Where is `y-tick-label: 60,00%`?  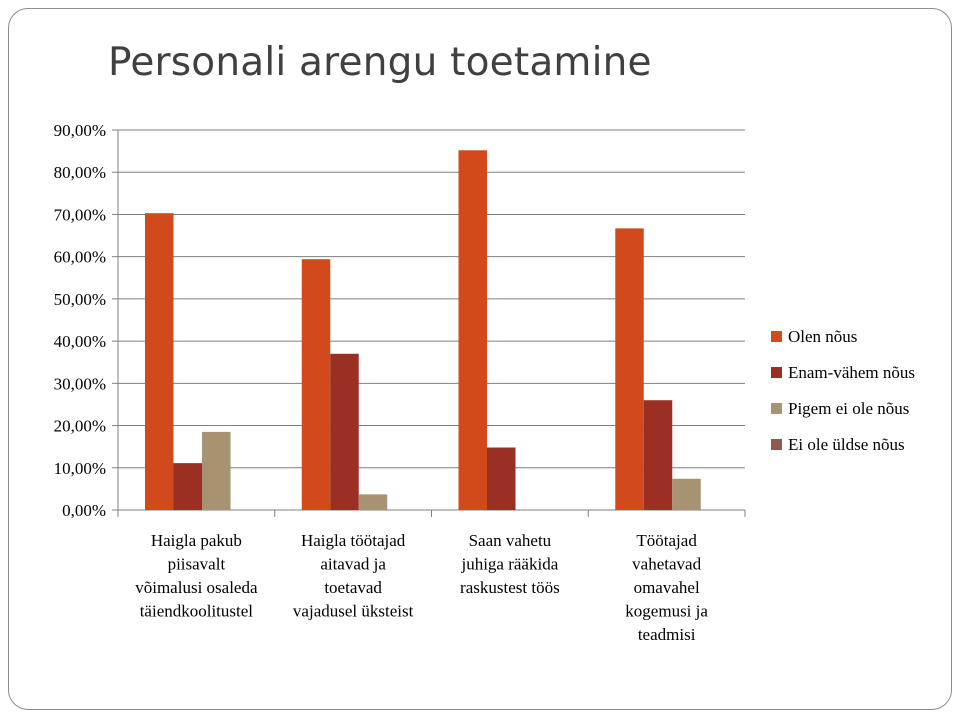 y-tick-label: 60,00% is located at coordinates (80, 257).